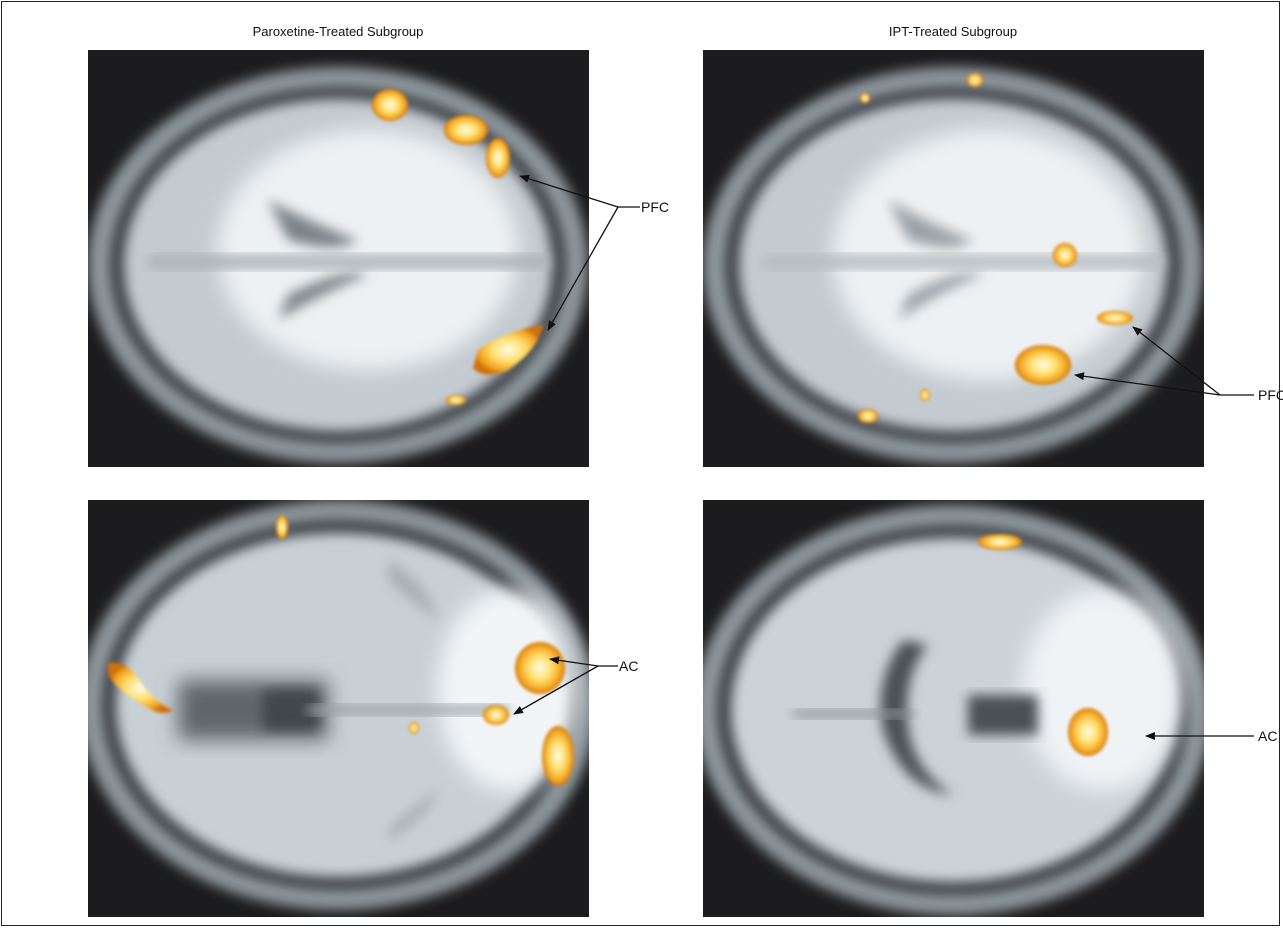  Describe the element at coordinates (390, 105) in the screenshot. I see `activation-blob` at that location.